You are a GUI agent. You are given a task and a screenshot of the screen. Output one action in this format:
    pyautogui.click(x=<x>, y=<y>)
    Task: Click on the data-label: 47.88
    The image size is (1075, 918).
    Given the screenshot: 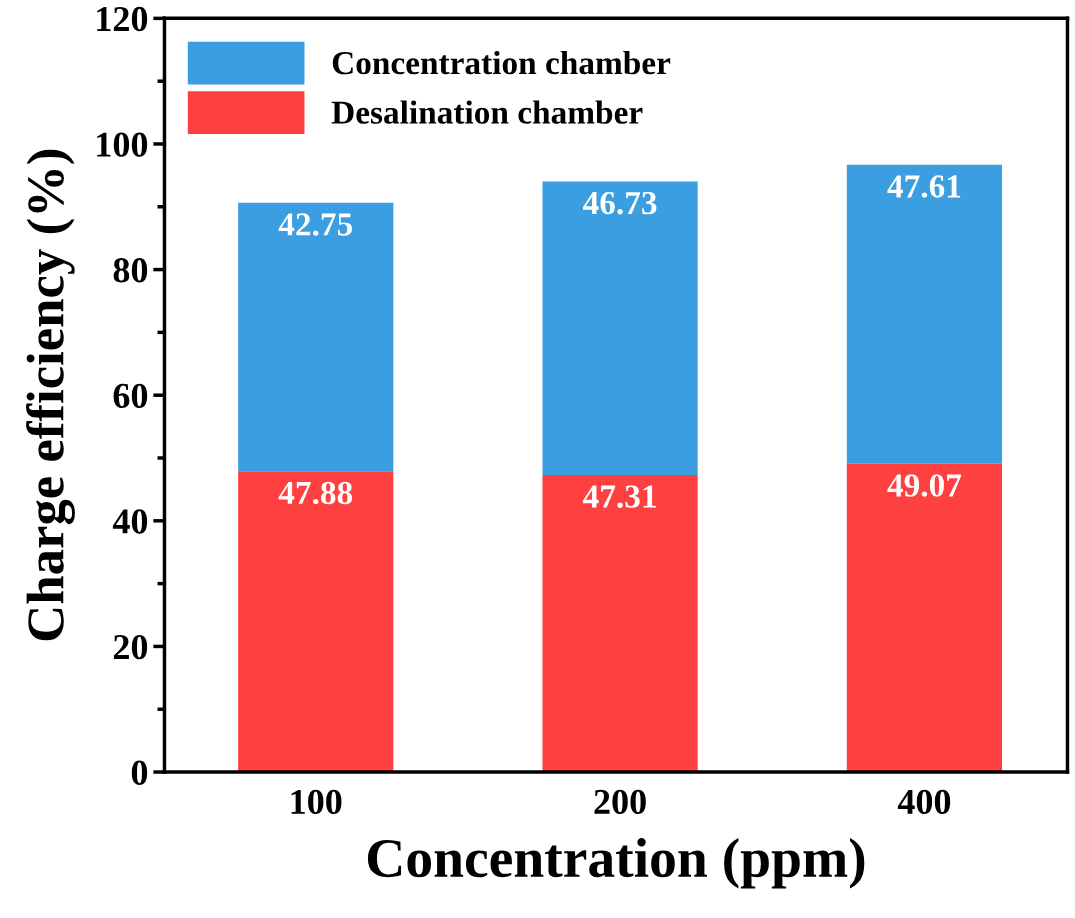 What is the action you would take?
    pyautogui.click(x=315, y=493)
    